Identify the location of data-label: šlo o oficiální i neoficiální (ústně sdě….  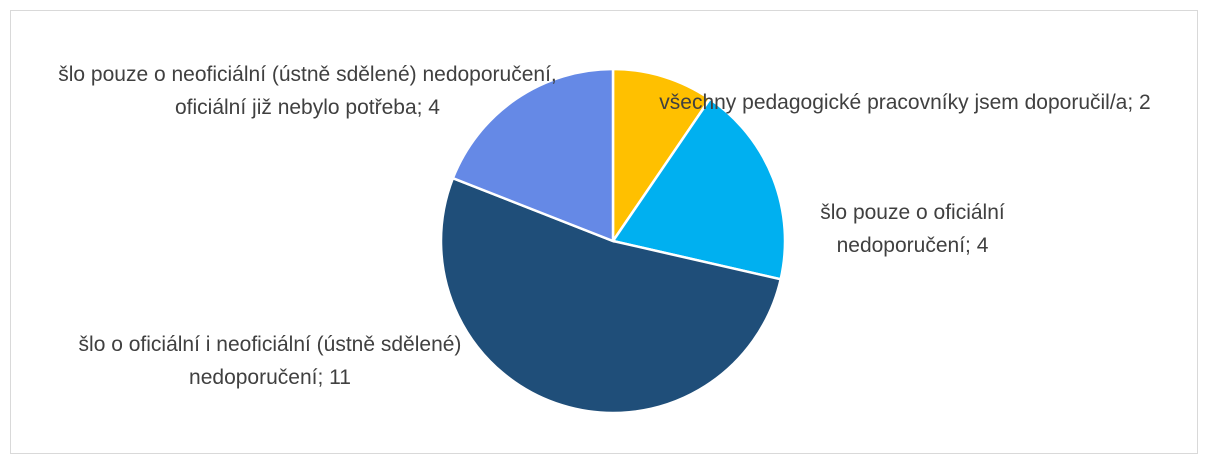
(270, 361).